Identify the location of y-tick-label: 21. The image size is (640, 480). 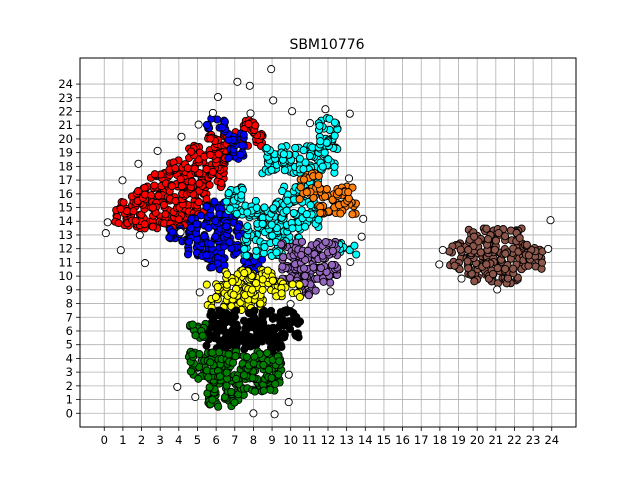
(65, 125).